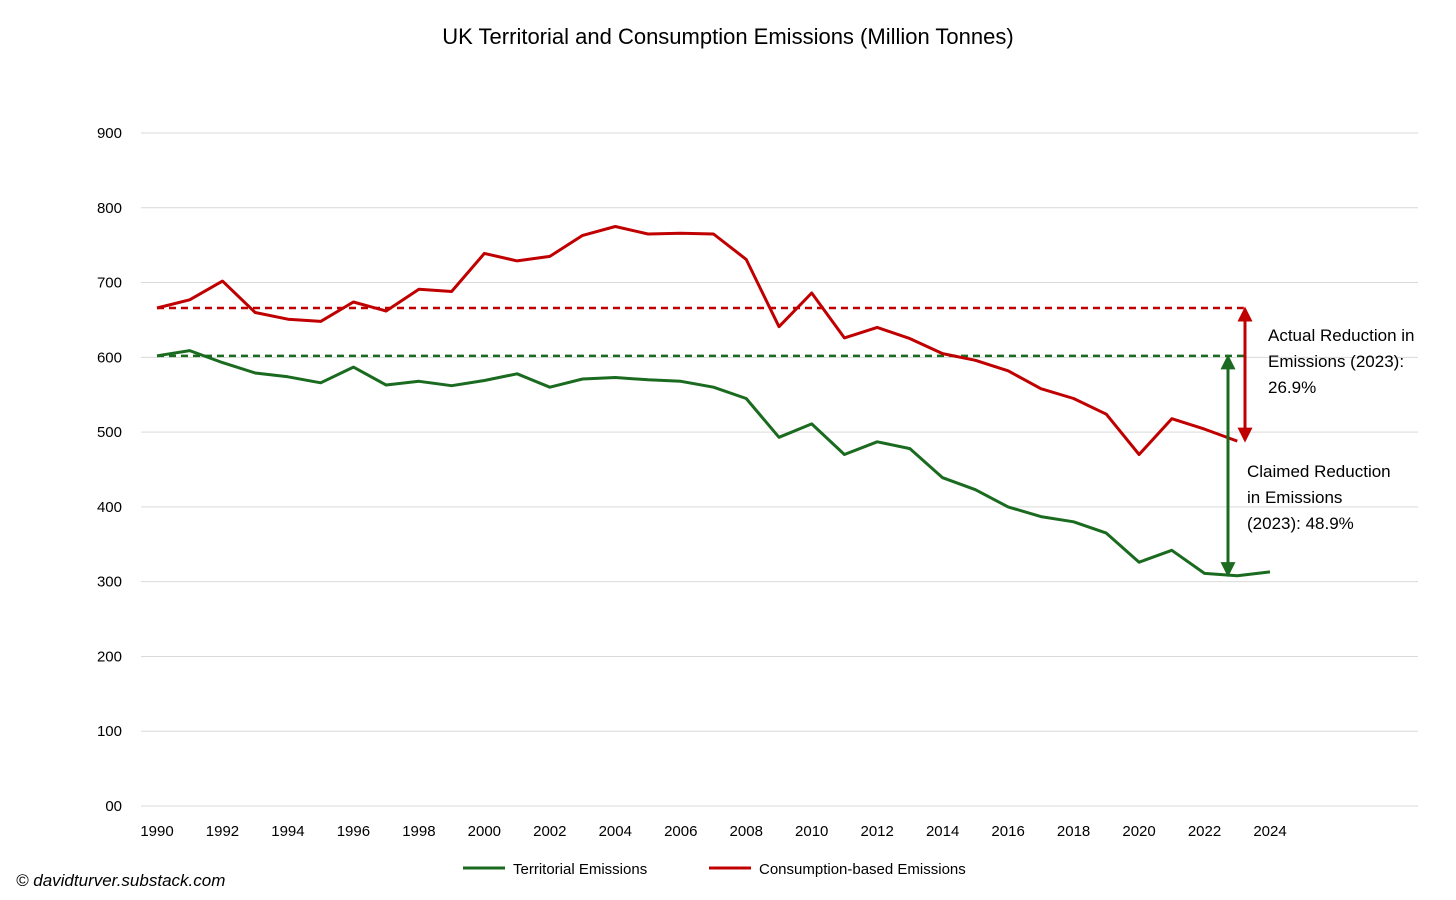 The height and width of the screenshot is (900, 1456). I want to click on y-tick-label: 800, so click(109, 208).